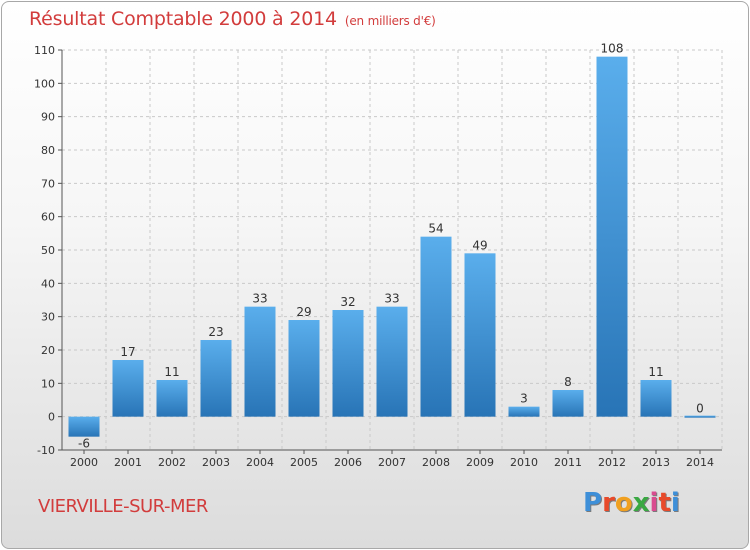  What do you see at coordinates (44, 50) in the screenshot?
I see `y-tick-label: 110` at bounding box center [44, 50].